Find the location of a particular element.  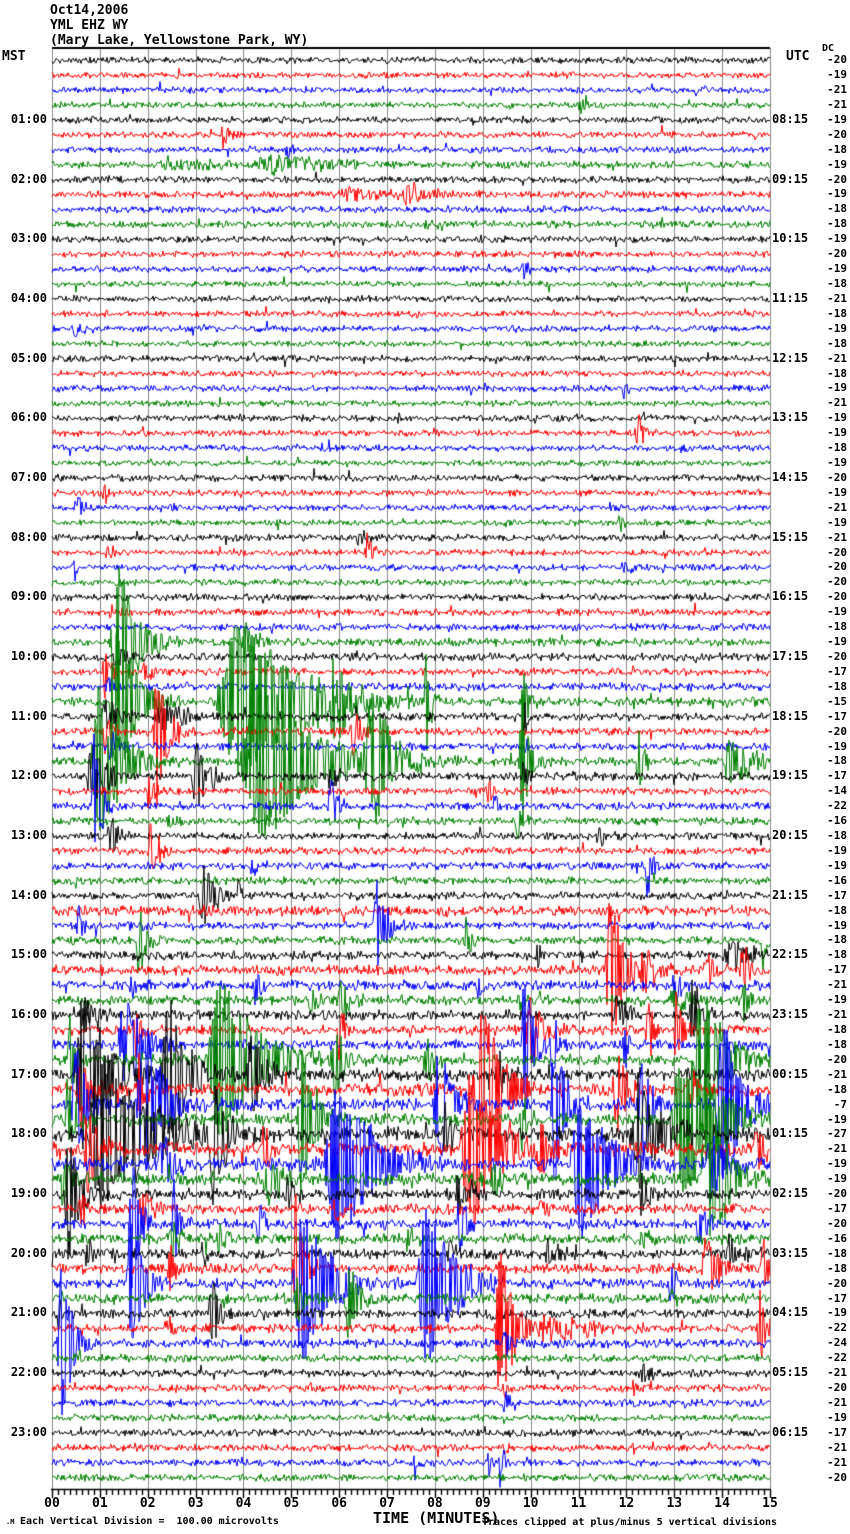

x-tick-label: 04 is located at coordinates (243, 1503).